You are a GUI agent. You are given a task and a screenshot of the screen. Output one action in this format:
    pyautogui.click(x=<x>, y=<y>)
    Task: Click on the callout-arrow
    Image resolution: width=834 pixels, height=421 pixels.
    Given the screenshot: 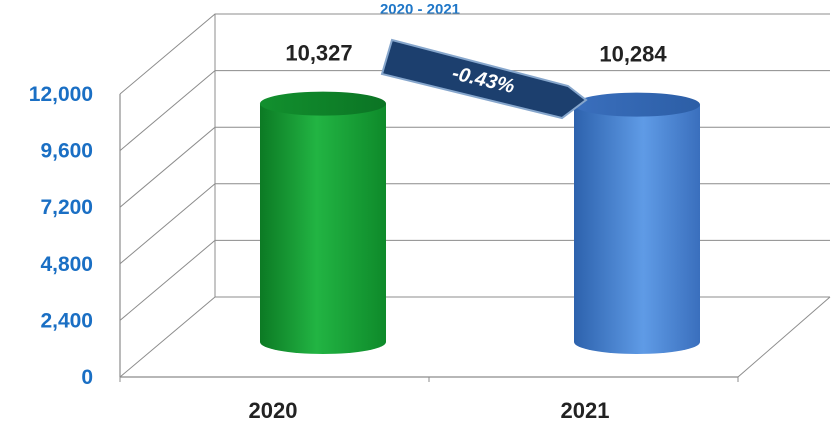 What is the action you would take?
    pyautogui.click(x=484, y=79)
    